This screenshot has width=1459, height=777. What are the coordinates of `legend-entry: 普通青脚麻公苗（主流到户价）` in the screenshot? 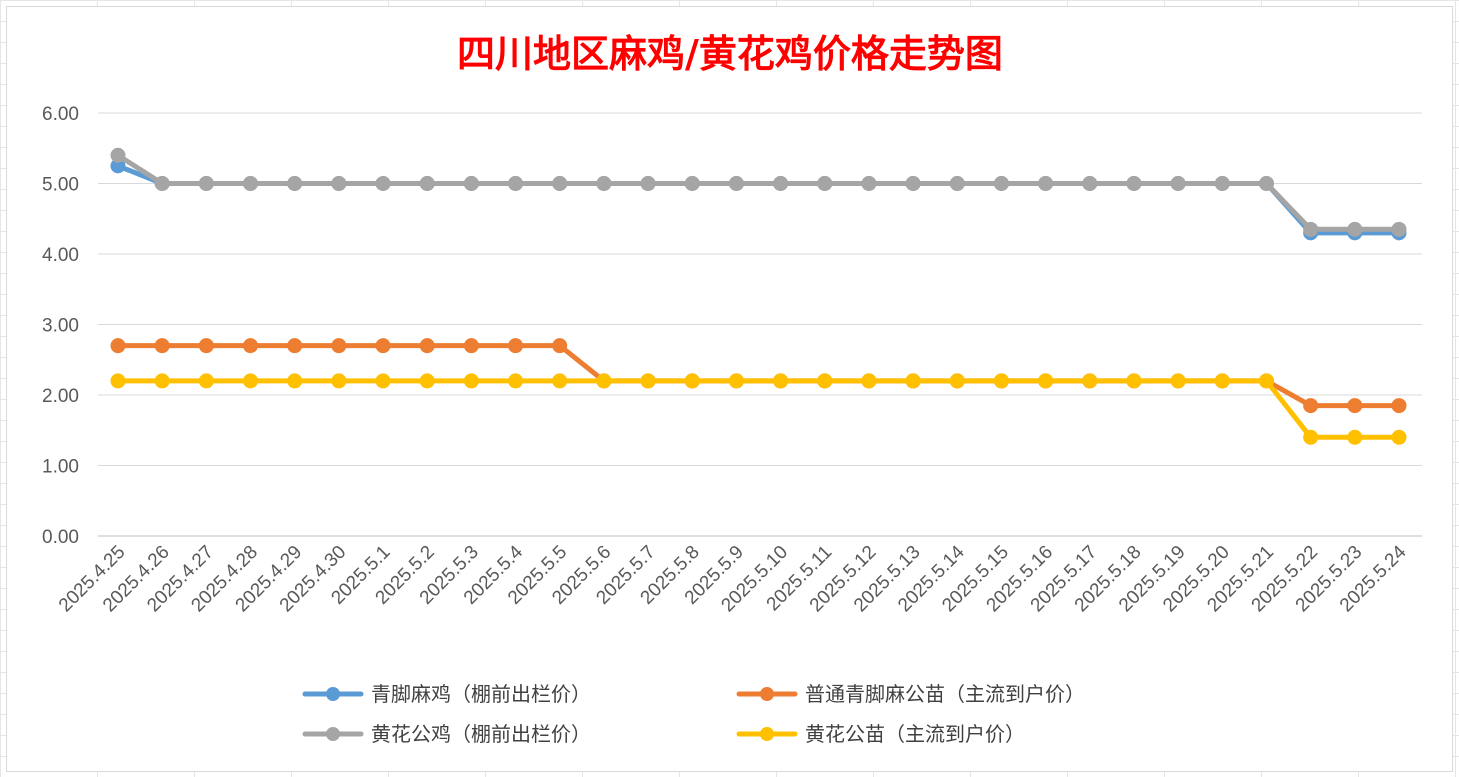 It's located at (910, 694).